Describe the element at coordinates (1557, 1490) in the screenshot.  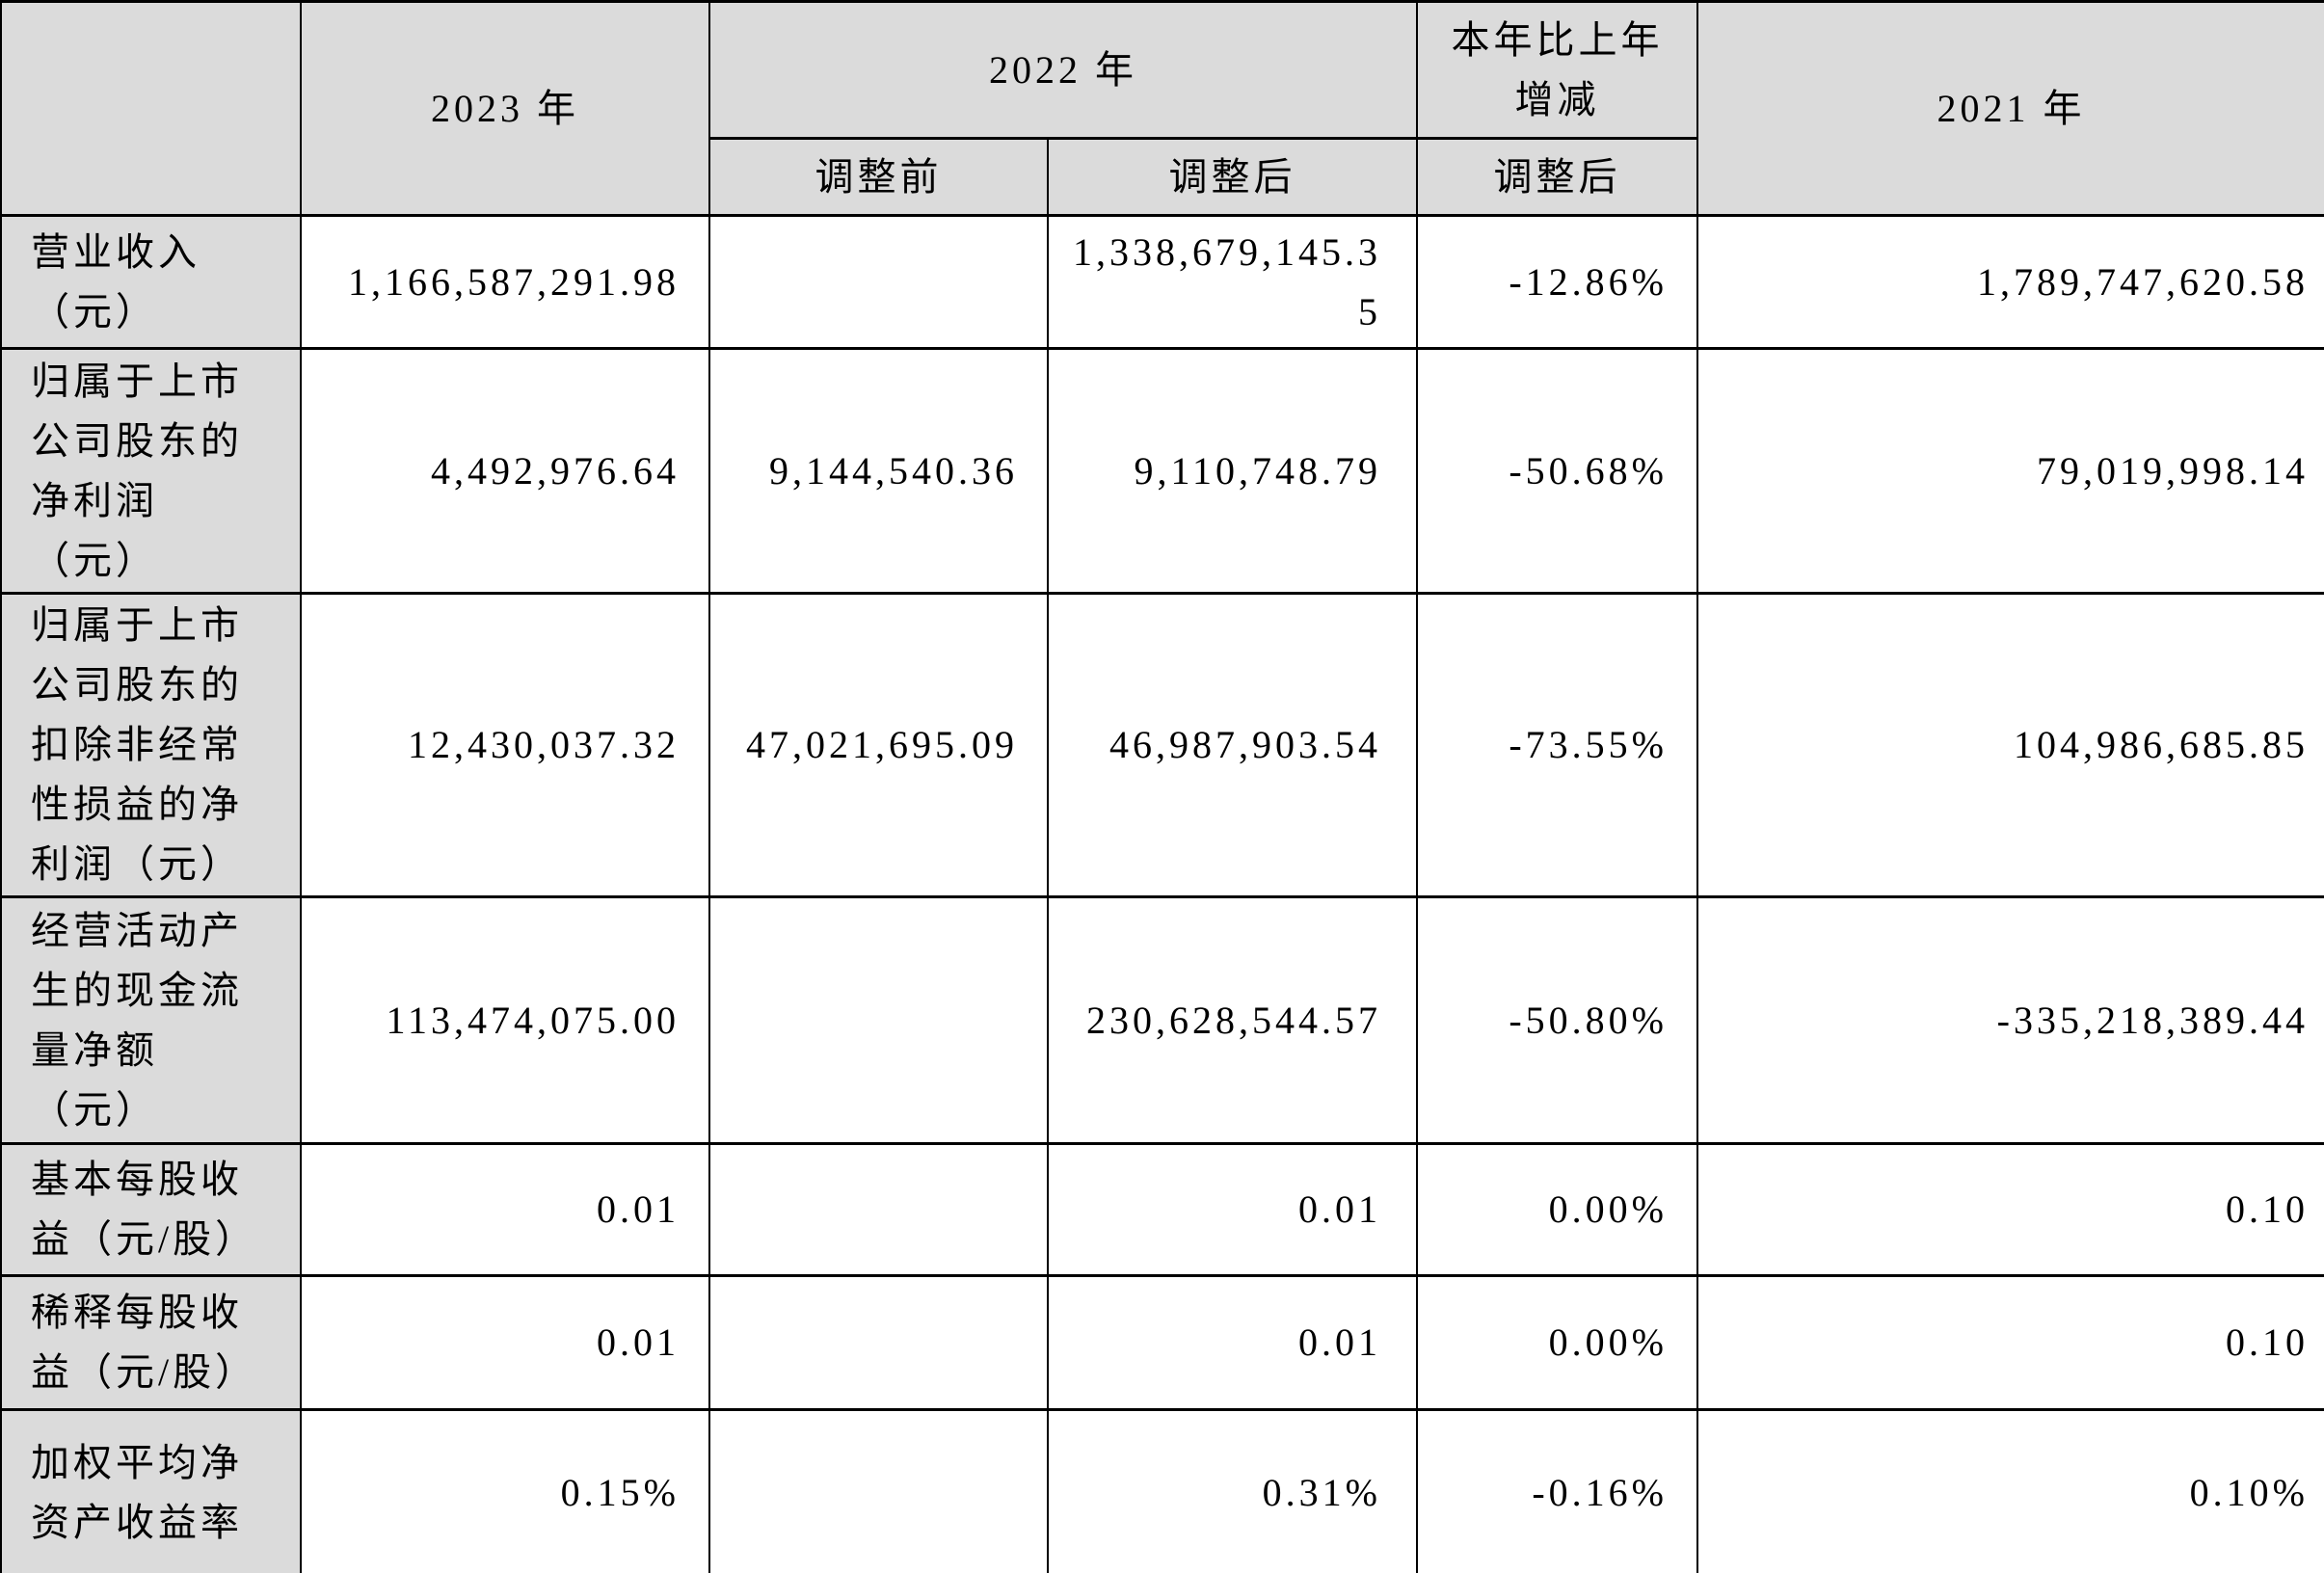
I see `value-change-cell: -0.16%` at that location.